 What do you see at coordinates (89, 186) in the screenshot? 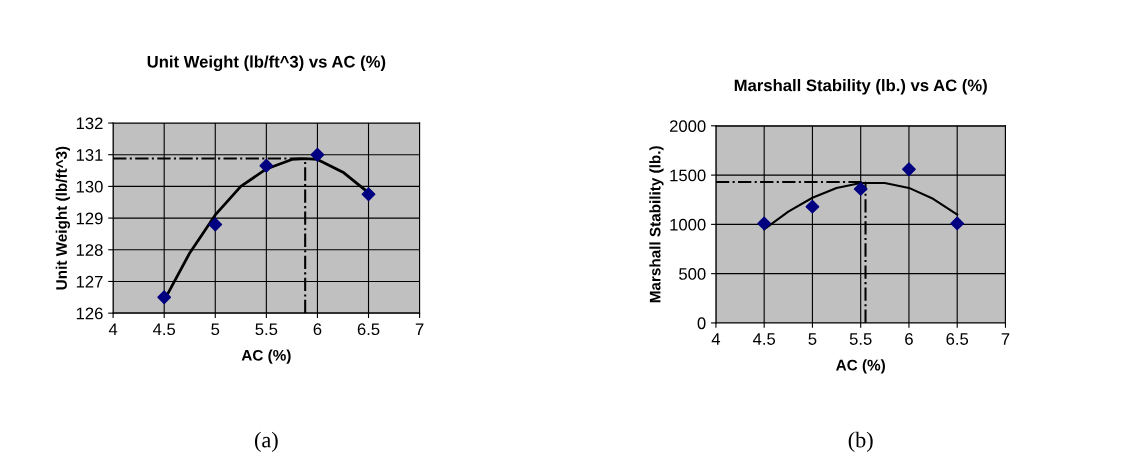
I see `y-tick-label: 130` at bounding box center [89, 186].